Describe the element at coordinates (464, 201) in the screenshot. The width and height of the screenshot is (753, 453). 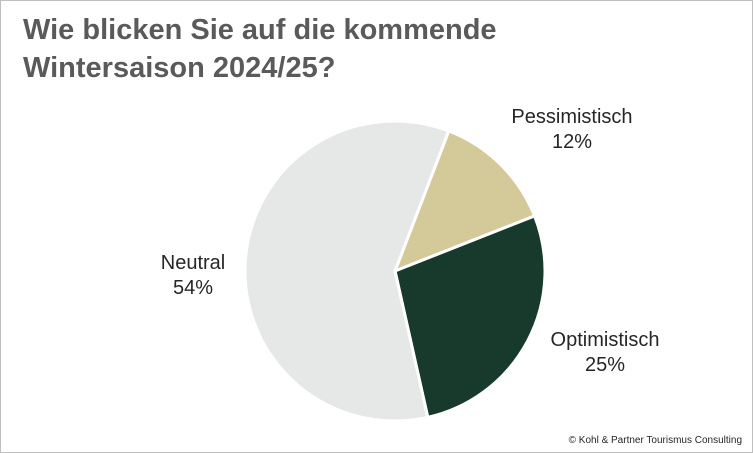
I see `pie-slice-pessimistisch` at that location.